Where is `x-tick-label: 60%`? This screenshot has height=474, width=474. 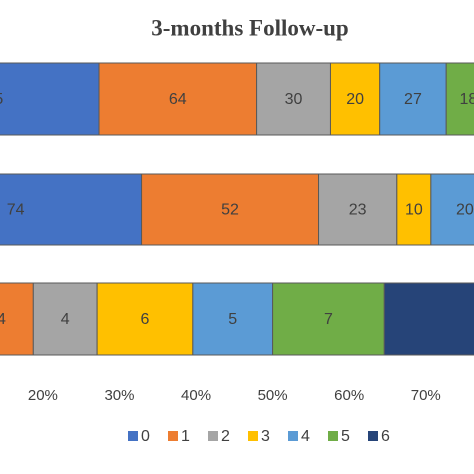 x-tick-label: 60% is located at coordinates (349, 395).